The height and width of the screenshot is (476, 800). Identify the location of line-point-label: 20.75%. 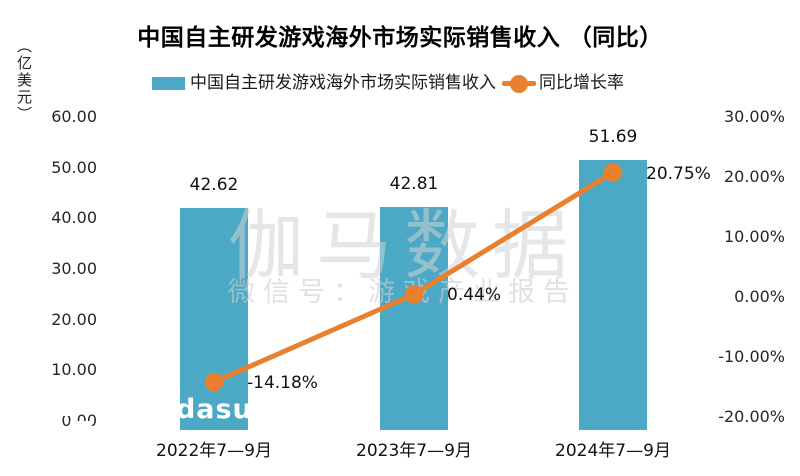
(678, 173).